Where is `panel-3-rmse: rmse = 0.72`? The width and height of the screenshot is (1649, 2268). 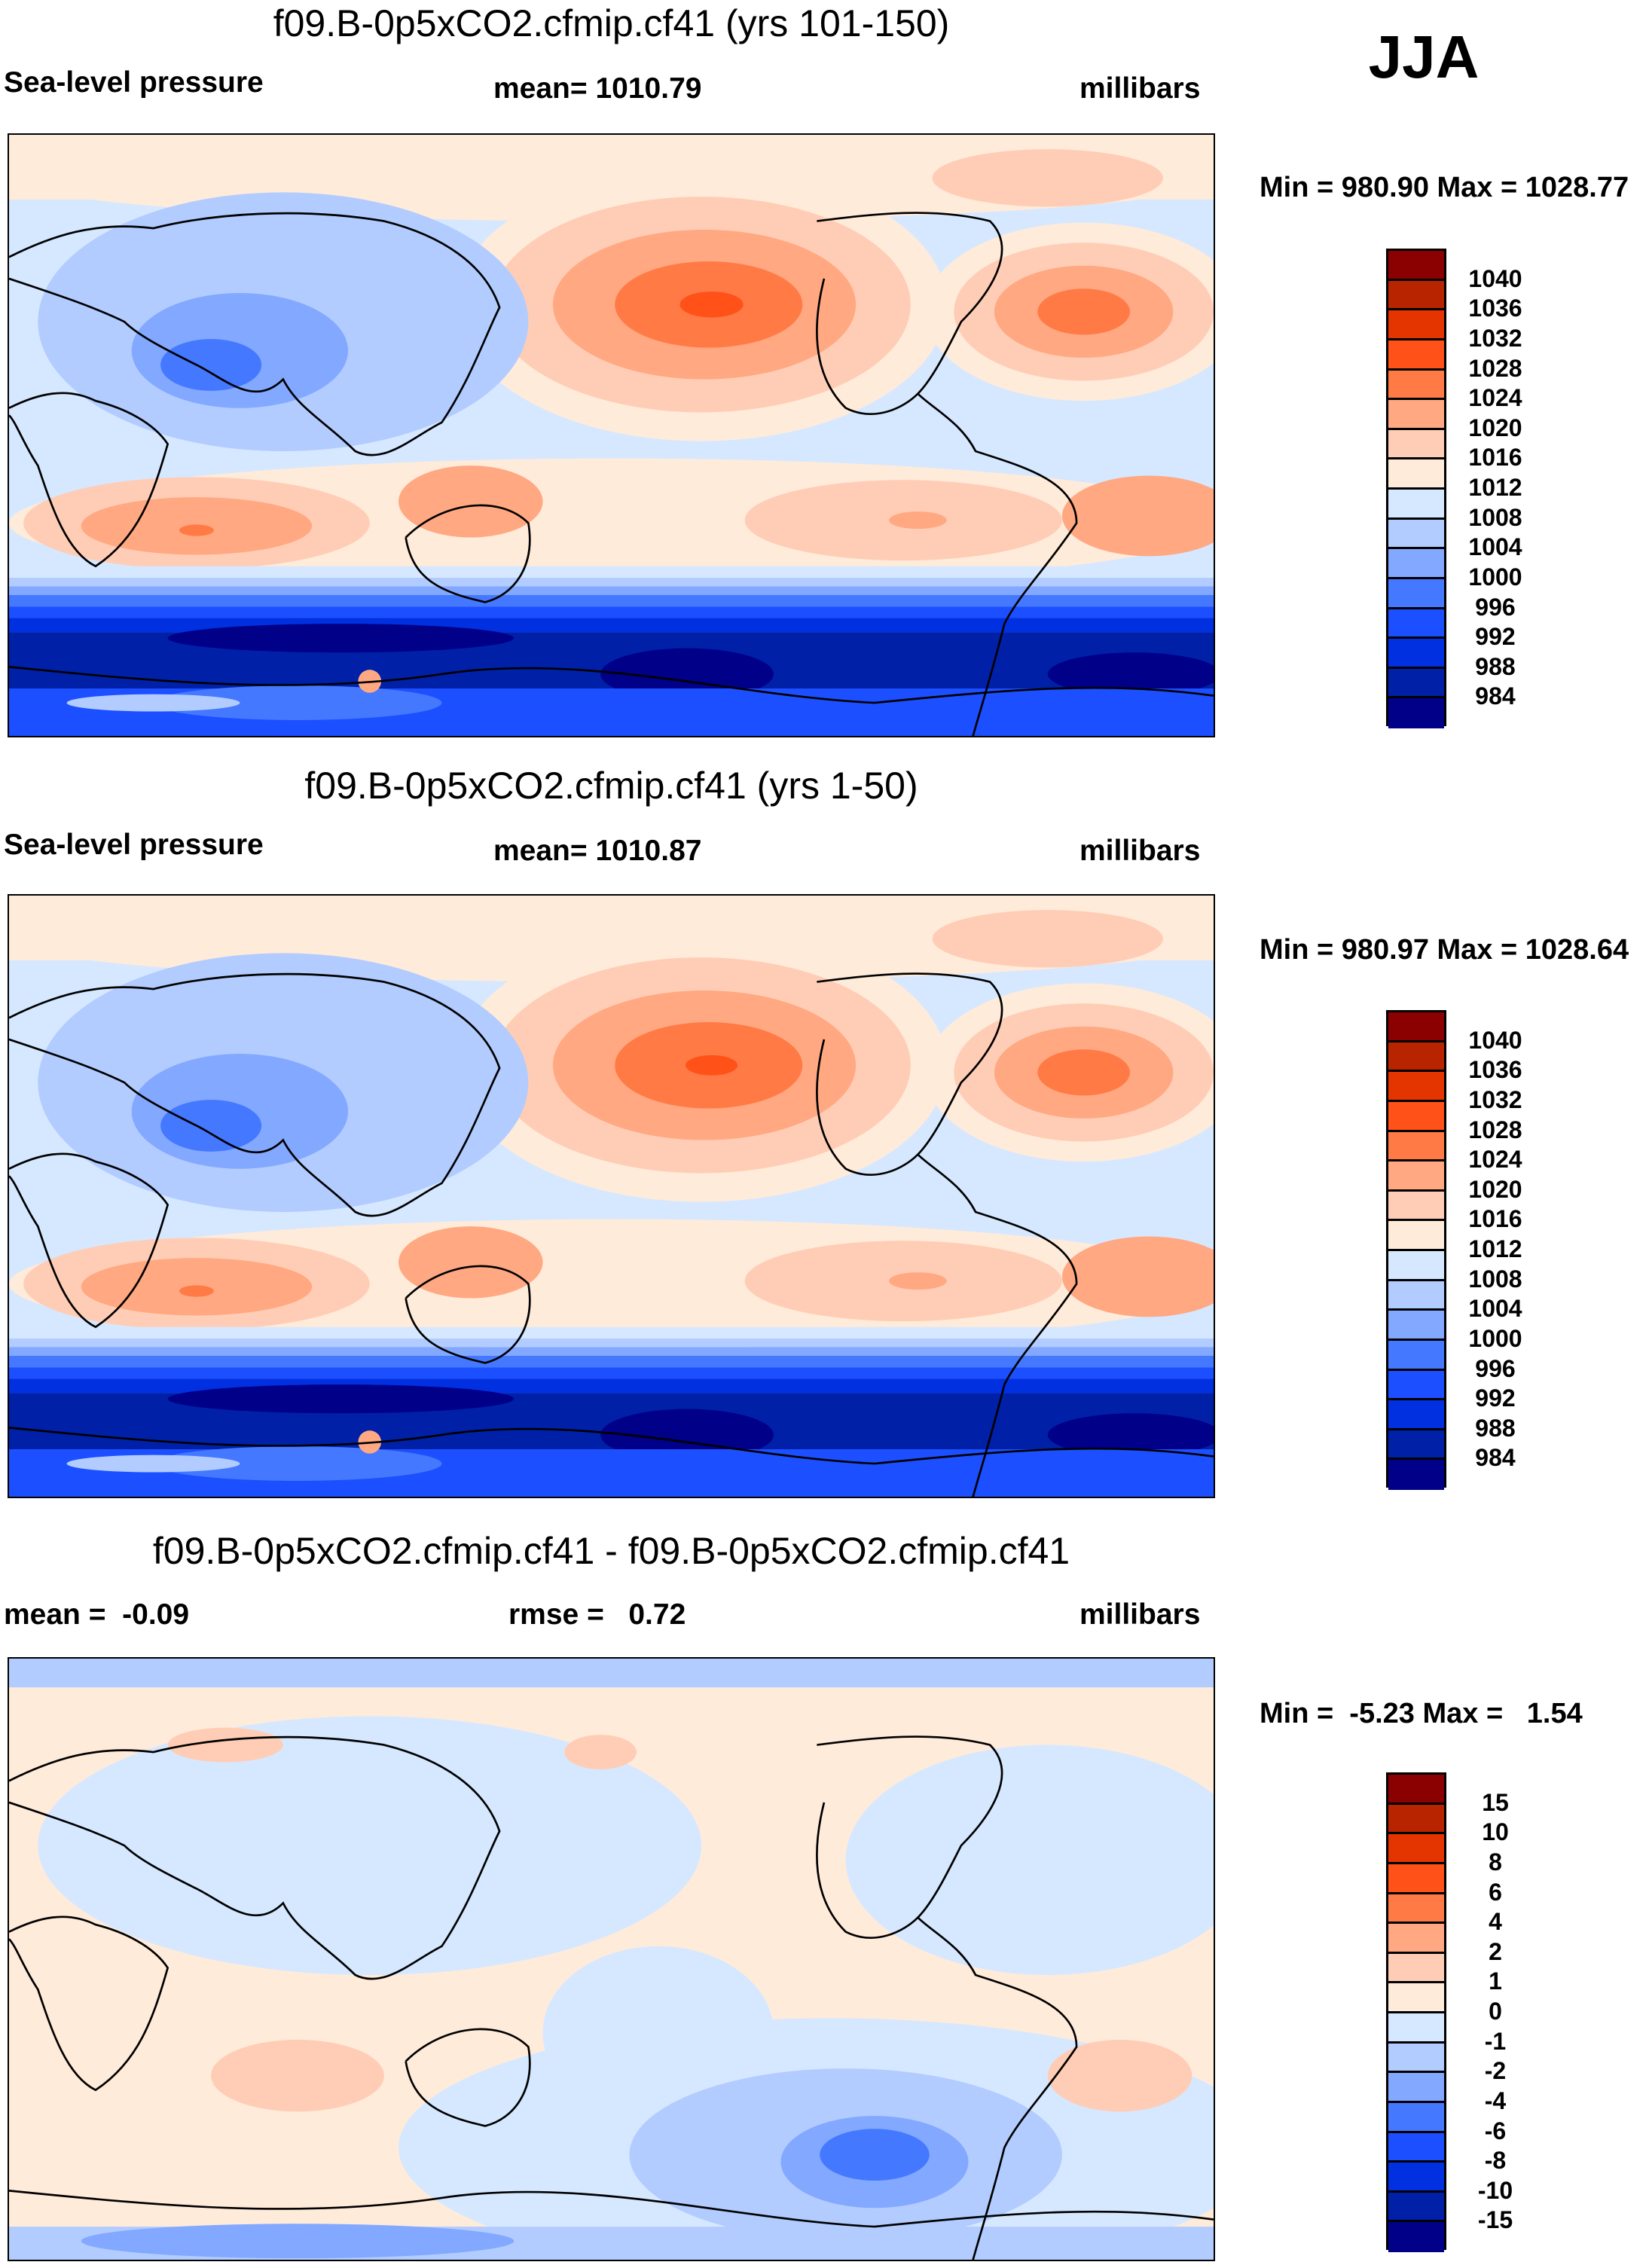 panel-3-rmse: rmse = 0.72 is located at coordinates (597, 1615).